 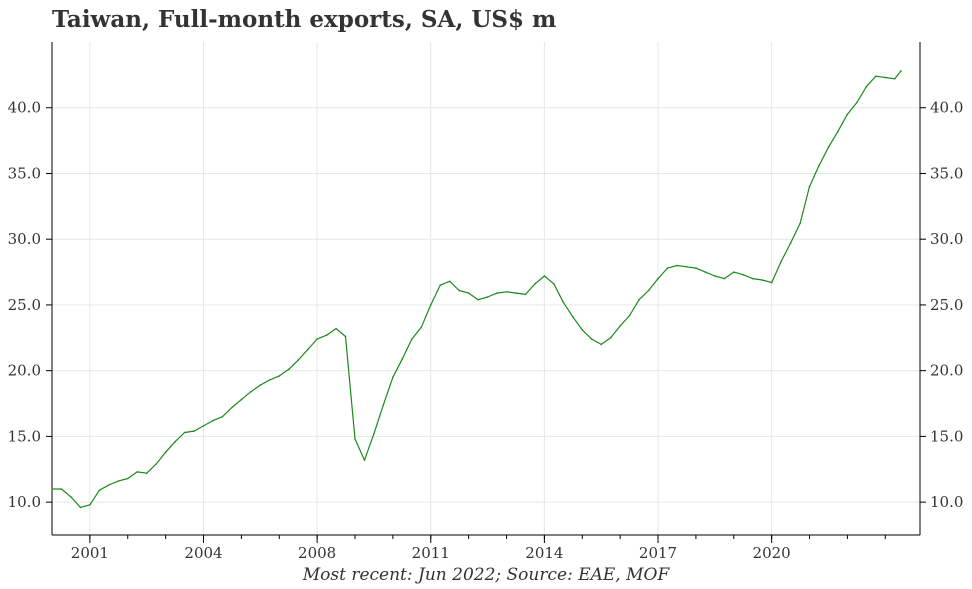 I want to click on y-tick-label-right: 35.0, so click(x=946, y=173).